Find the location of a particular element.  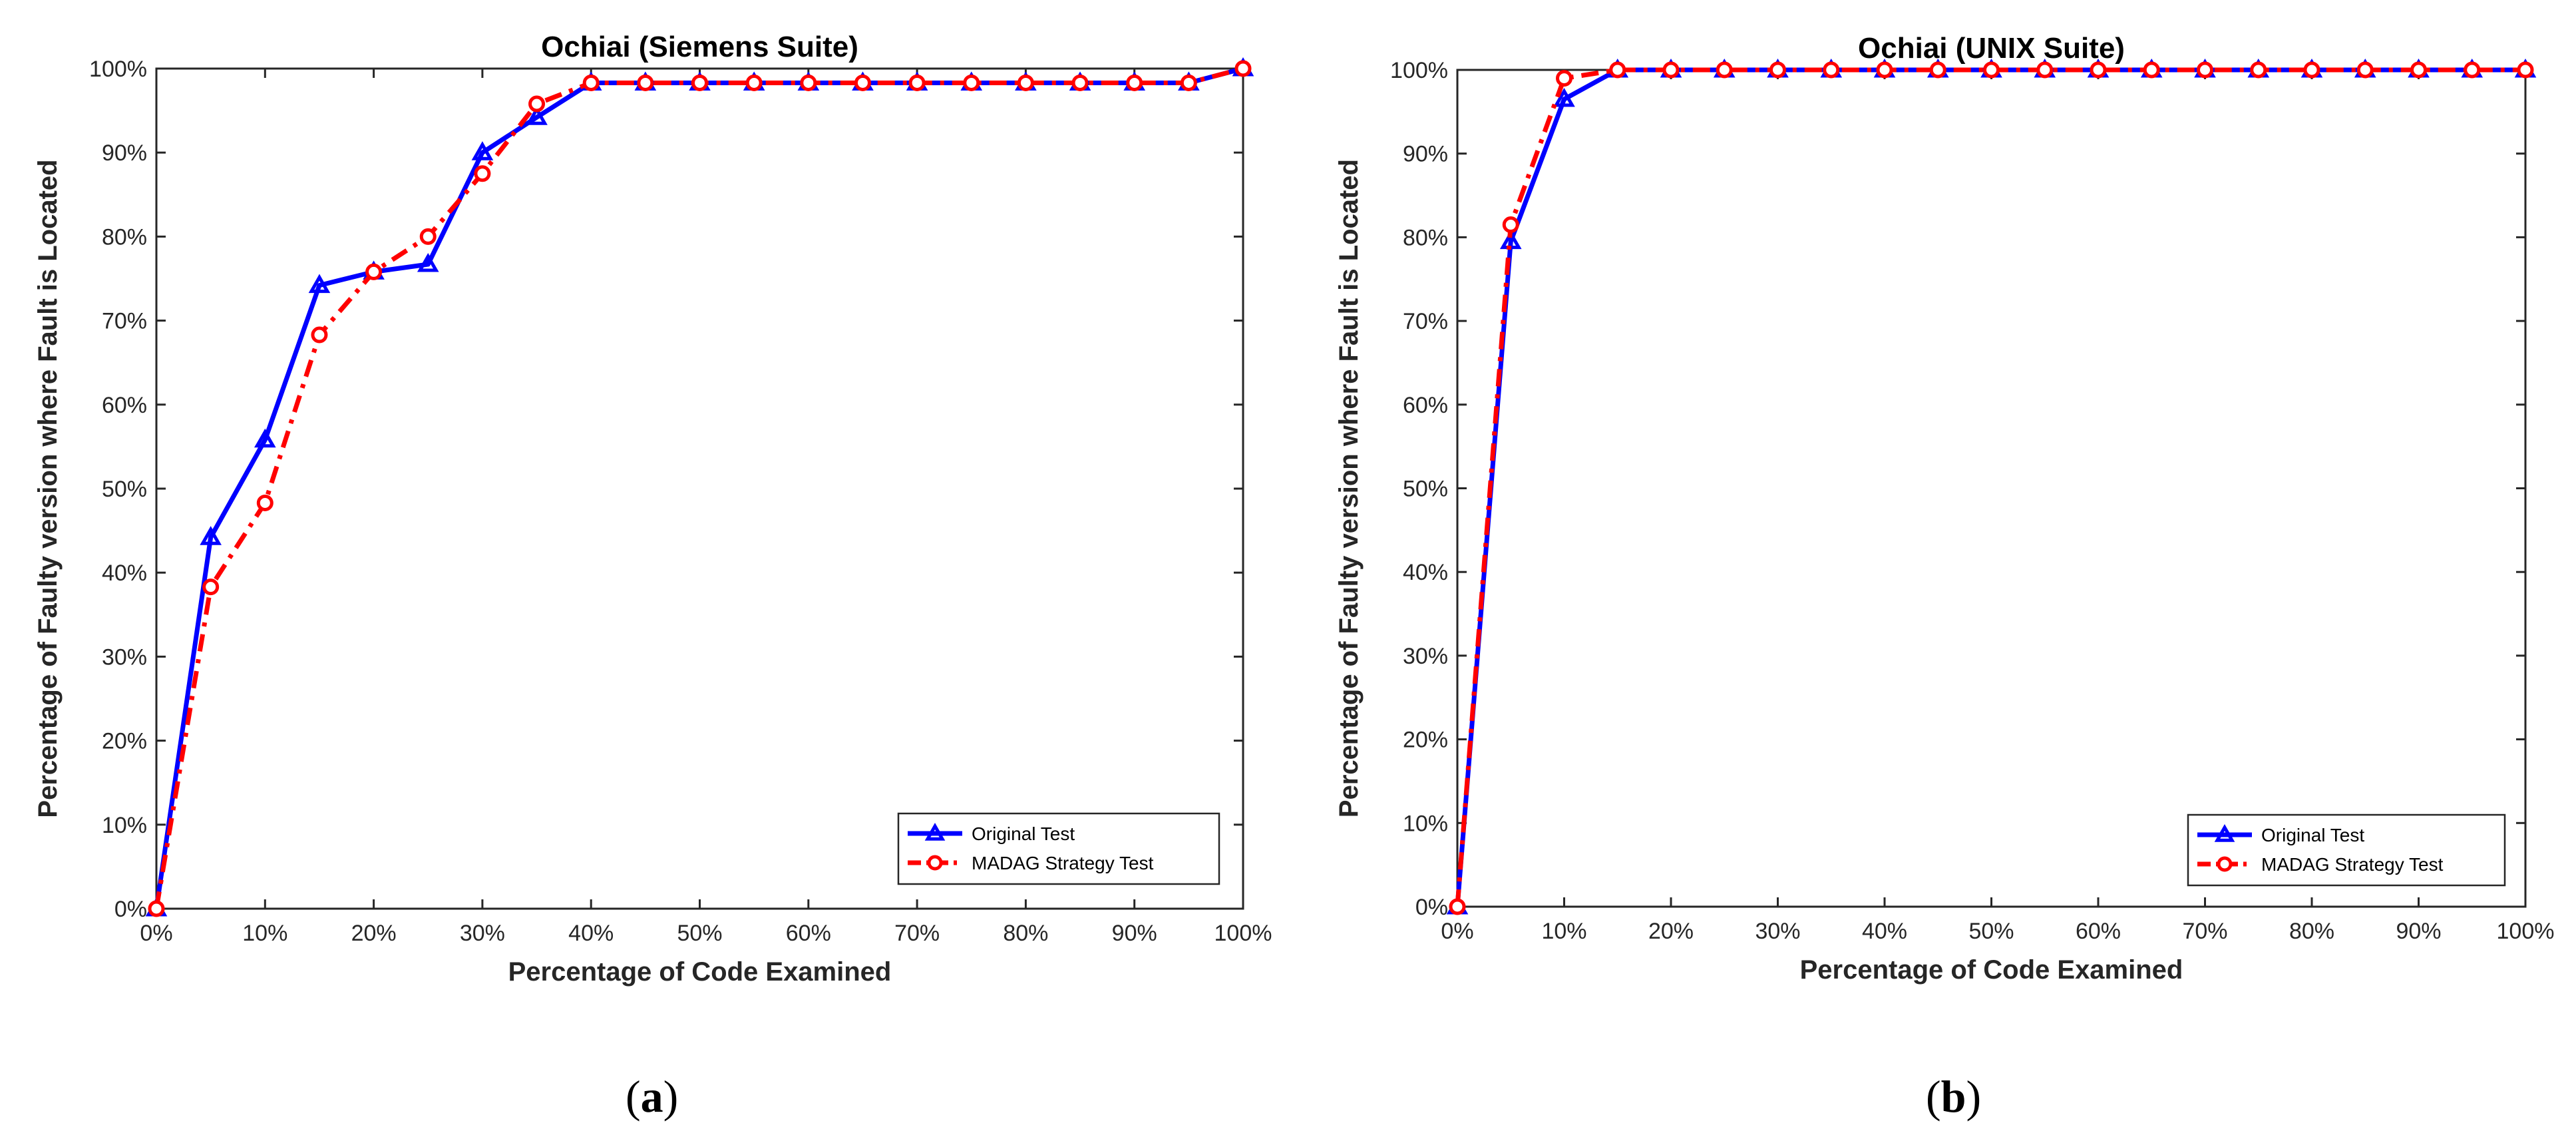

legend-marker-madag is located at coordinates (2225, 864).